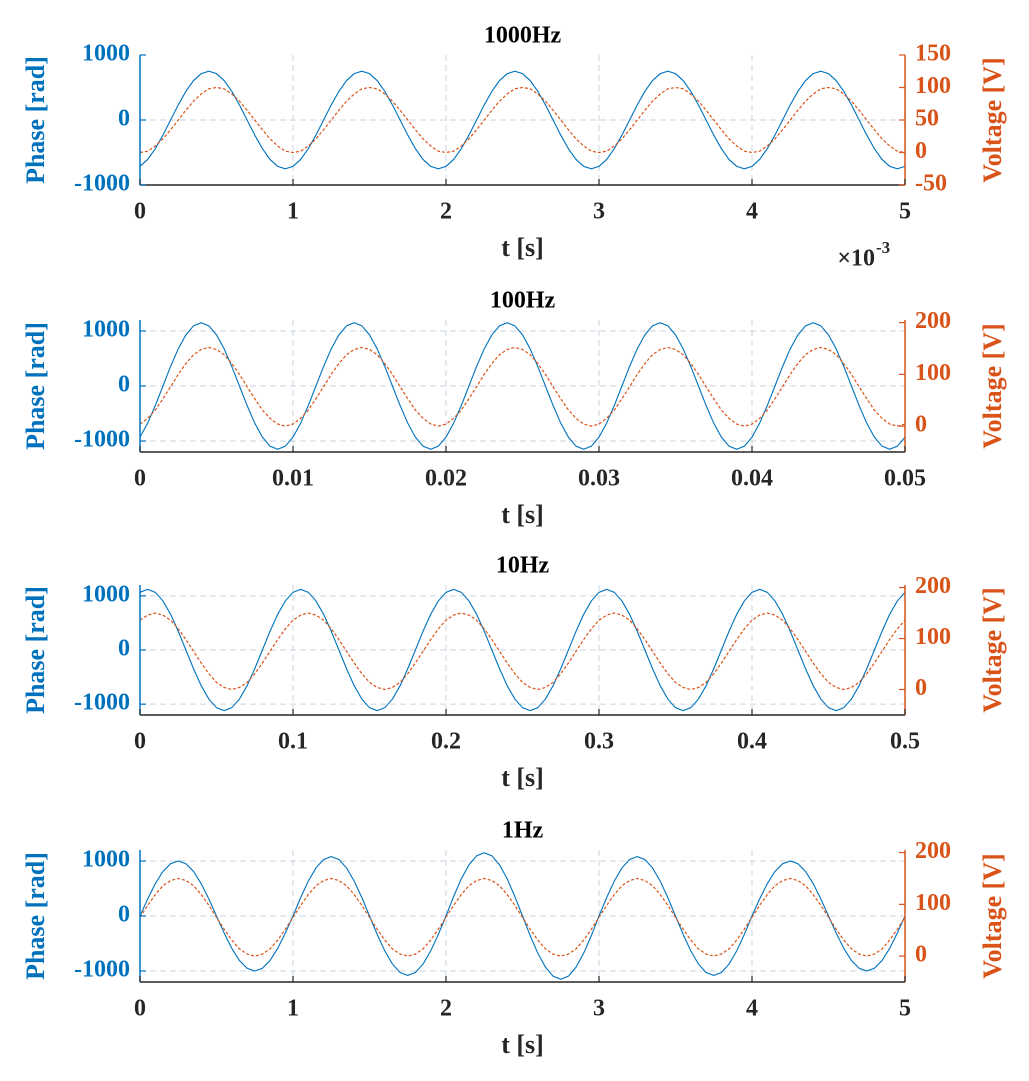 The height and width of the screenshot is (1081, 1029). I want to click on chart-title: 10Hz, so click(523, 566).